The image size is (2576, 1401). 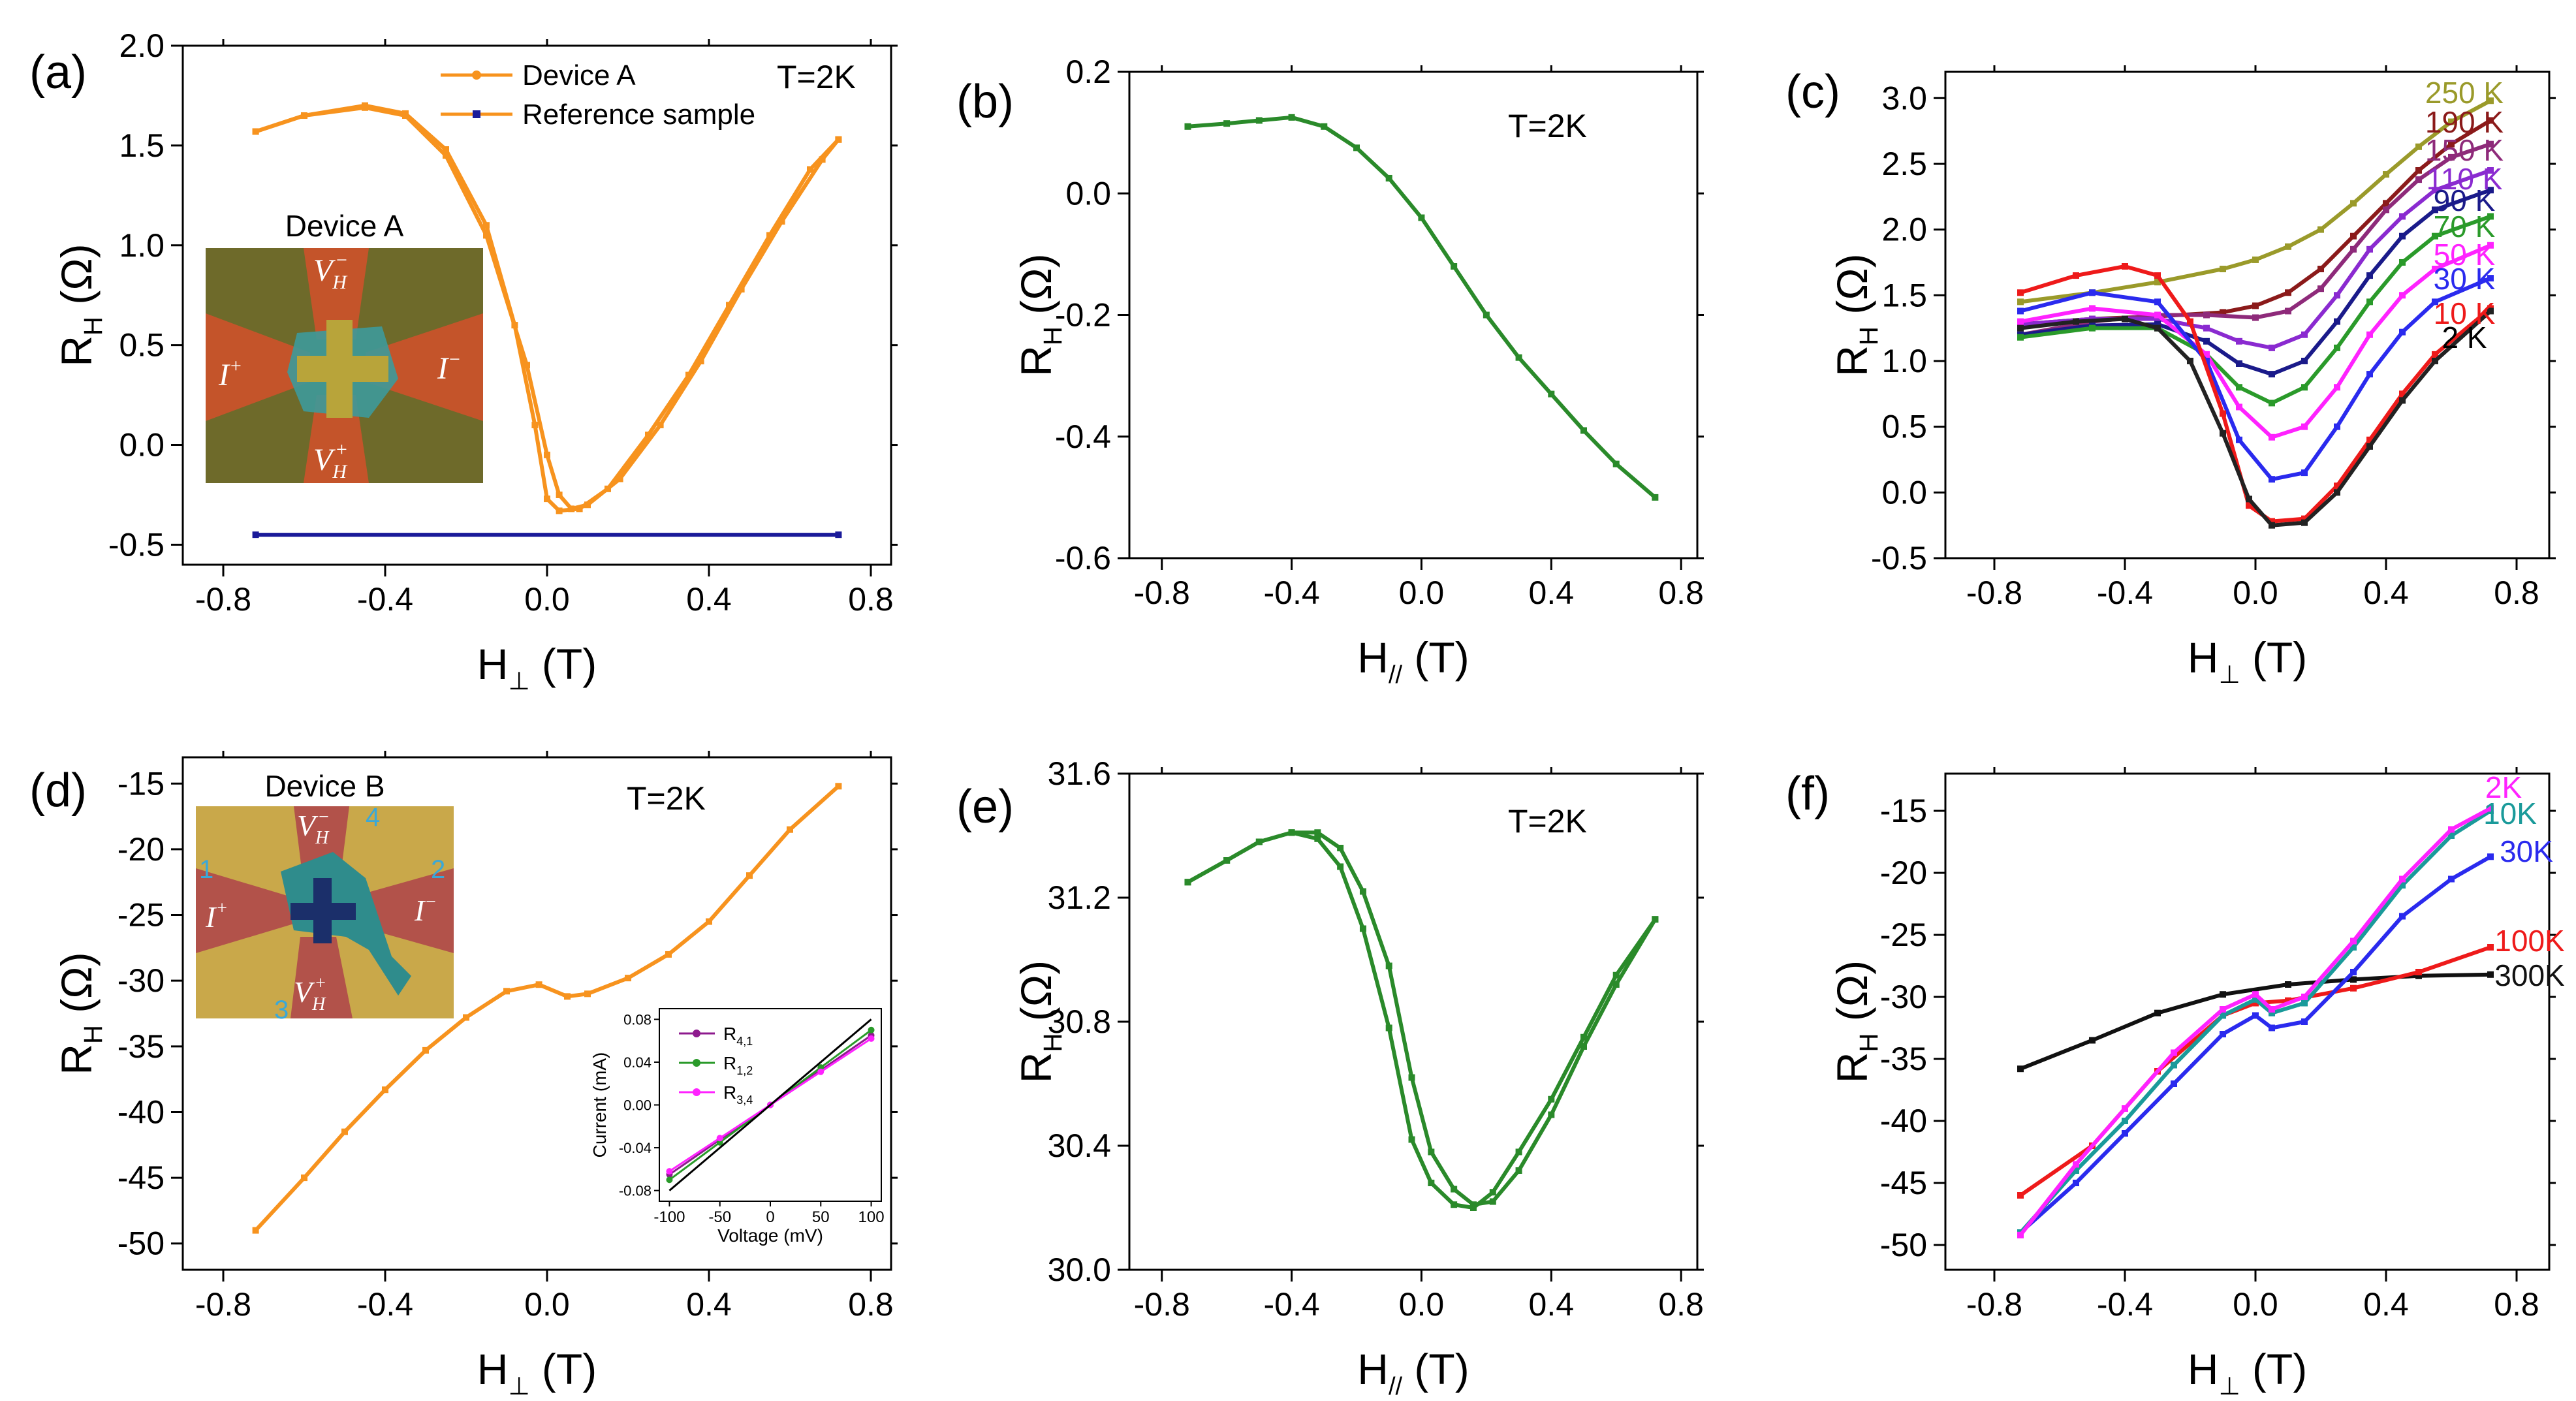 What do you see at coordinates (637, 1062) in the screenshot?
I see `inset-y-tick-label: 0.04` at bounding box center [637, 1062].